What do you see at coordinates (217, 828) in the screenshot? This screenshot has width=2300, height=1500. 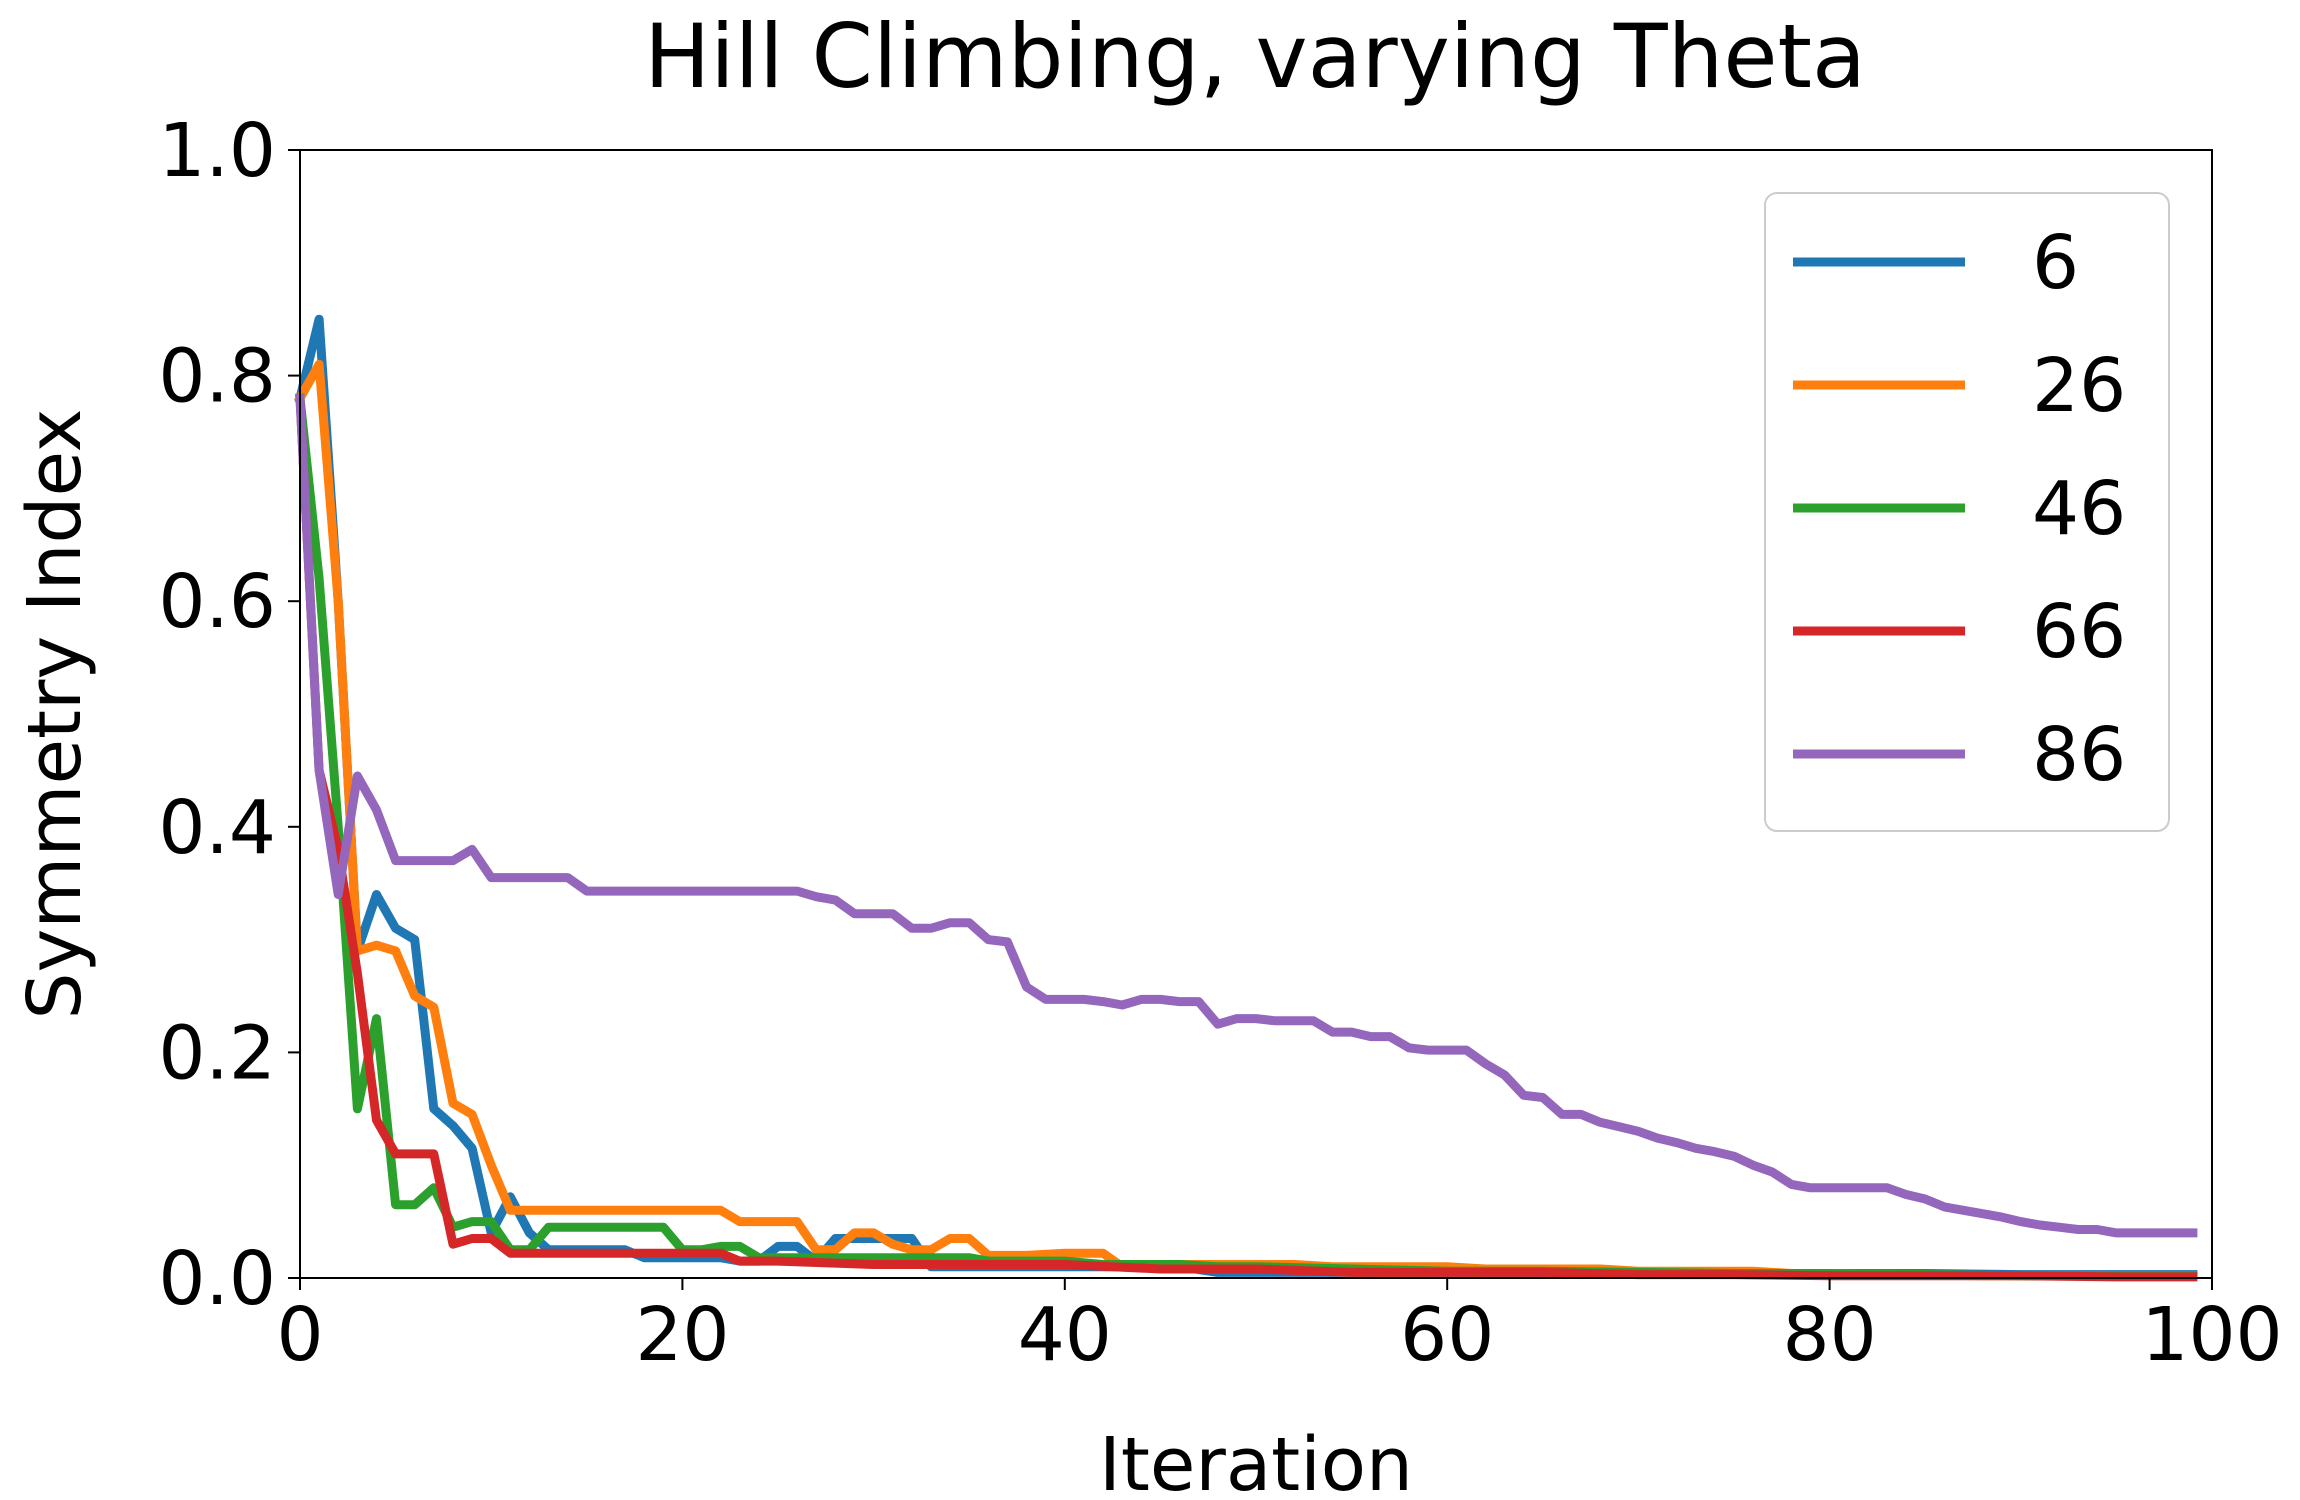 I see `y-tick-label: 0.4` at bounding box center [217, 828].